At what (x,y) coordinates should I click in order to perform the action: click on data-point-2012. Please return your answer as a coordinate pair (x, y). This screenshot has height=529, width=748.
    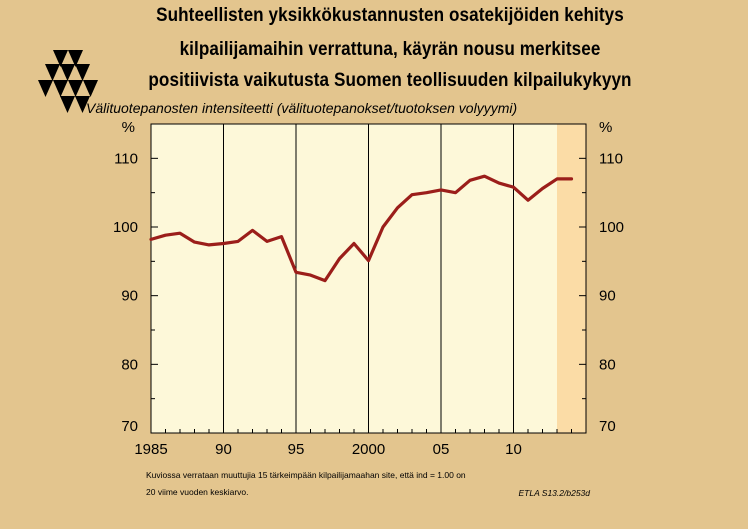
    Looking at the image, I should click on (542, 188).